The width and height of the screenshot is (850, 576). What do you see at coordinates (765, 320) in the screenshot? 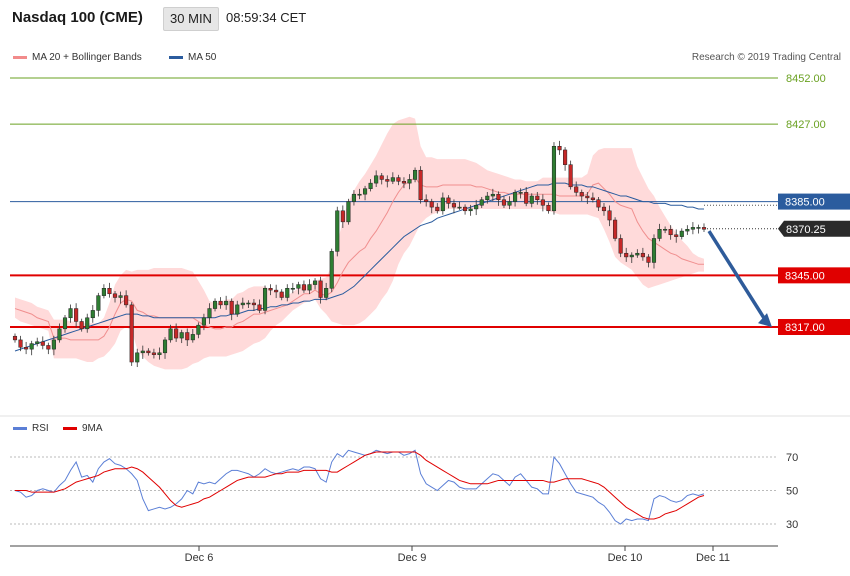
I see `forecast-arrow-head-icon` at bounding box center [765, 320].